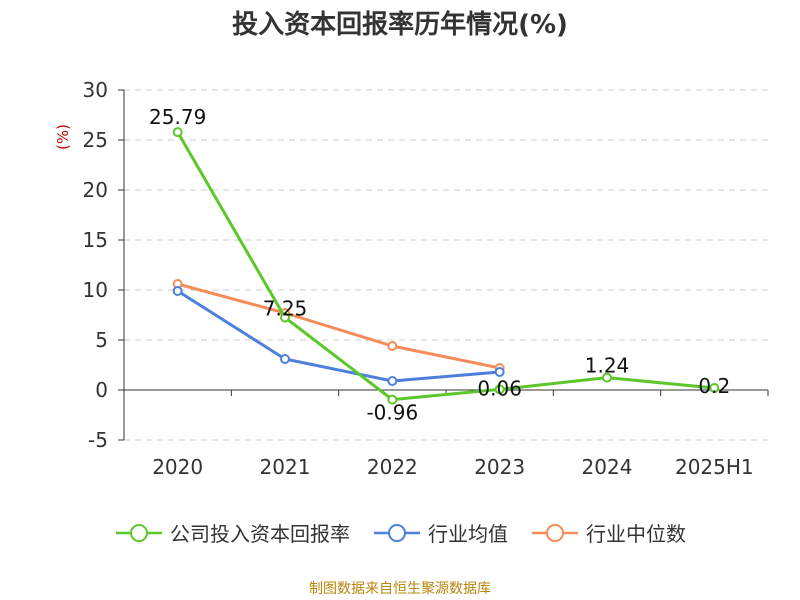  What do you see at coordinates (177, 117) in the screenshot?
I see `data-label-company: 25.79` at bounding box center [177, 117].